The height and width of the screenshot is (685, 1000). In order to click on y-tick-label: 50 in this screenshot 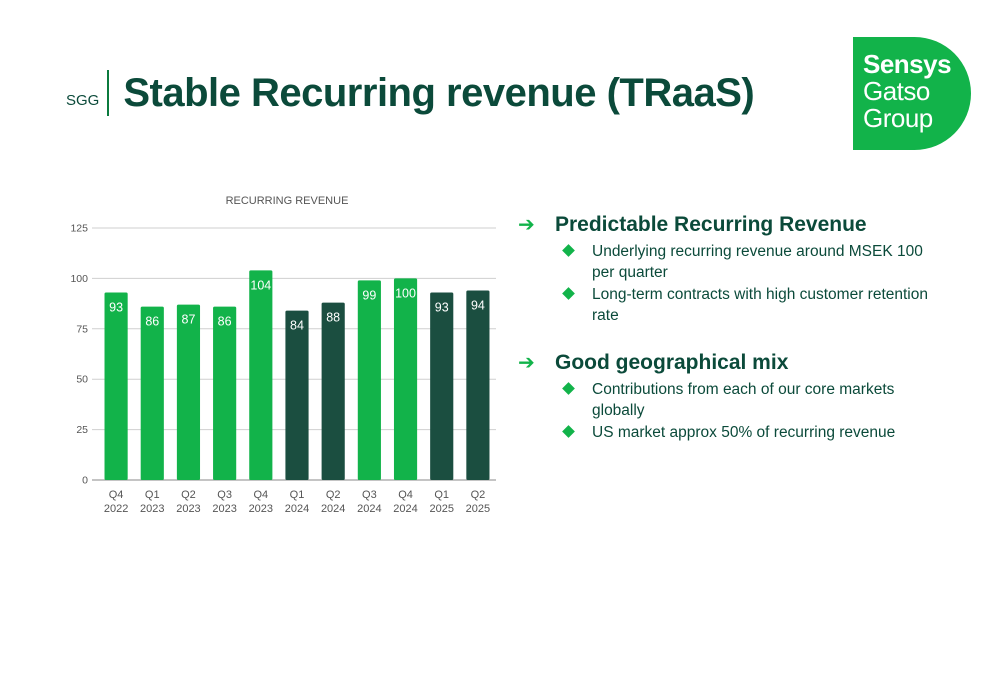, I will do `click(82, 380)`.